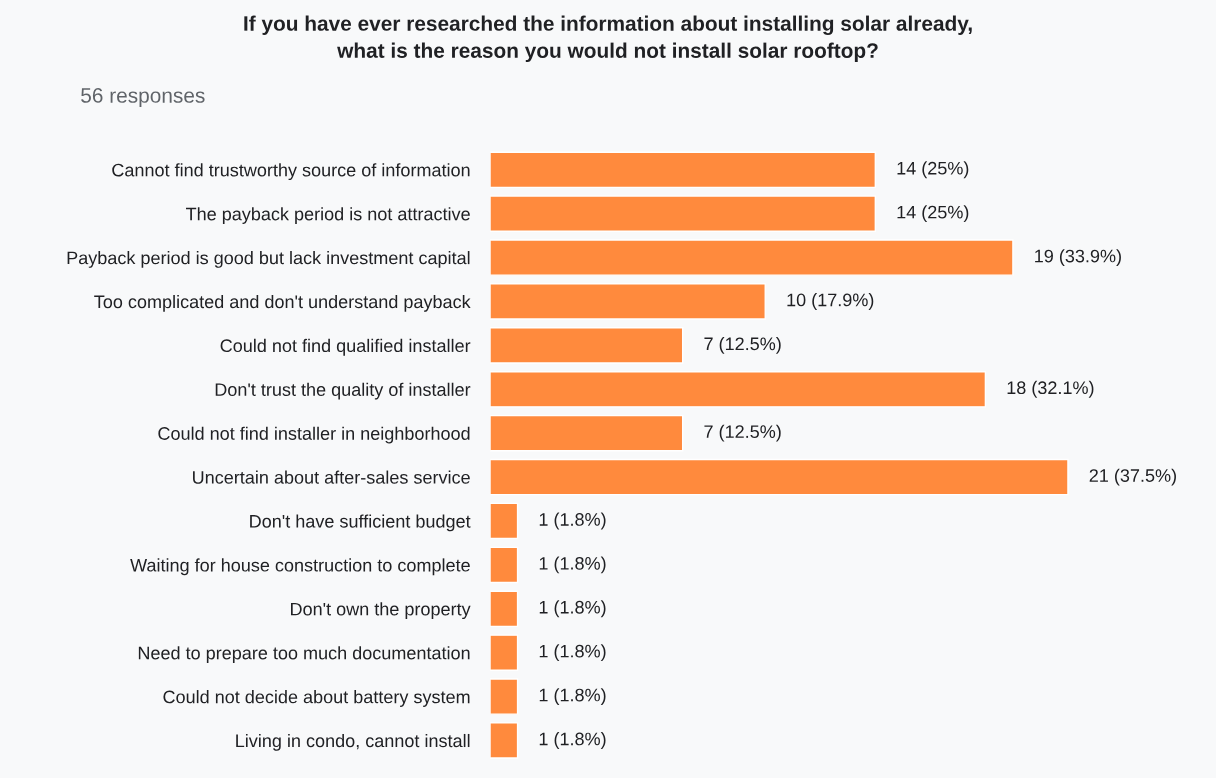 Image resolution: width=1216 pixels, height=778 pixels. What do you see at coordinates (608, 39) in the screenshot?
I see `chart-title: If you have ever researched the information about installing solar already, what is the reason you would not install solar rooftop?` at bounding box center [608, 39].